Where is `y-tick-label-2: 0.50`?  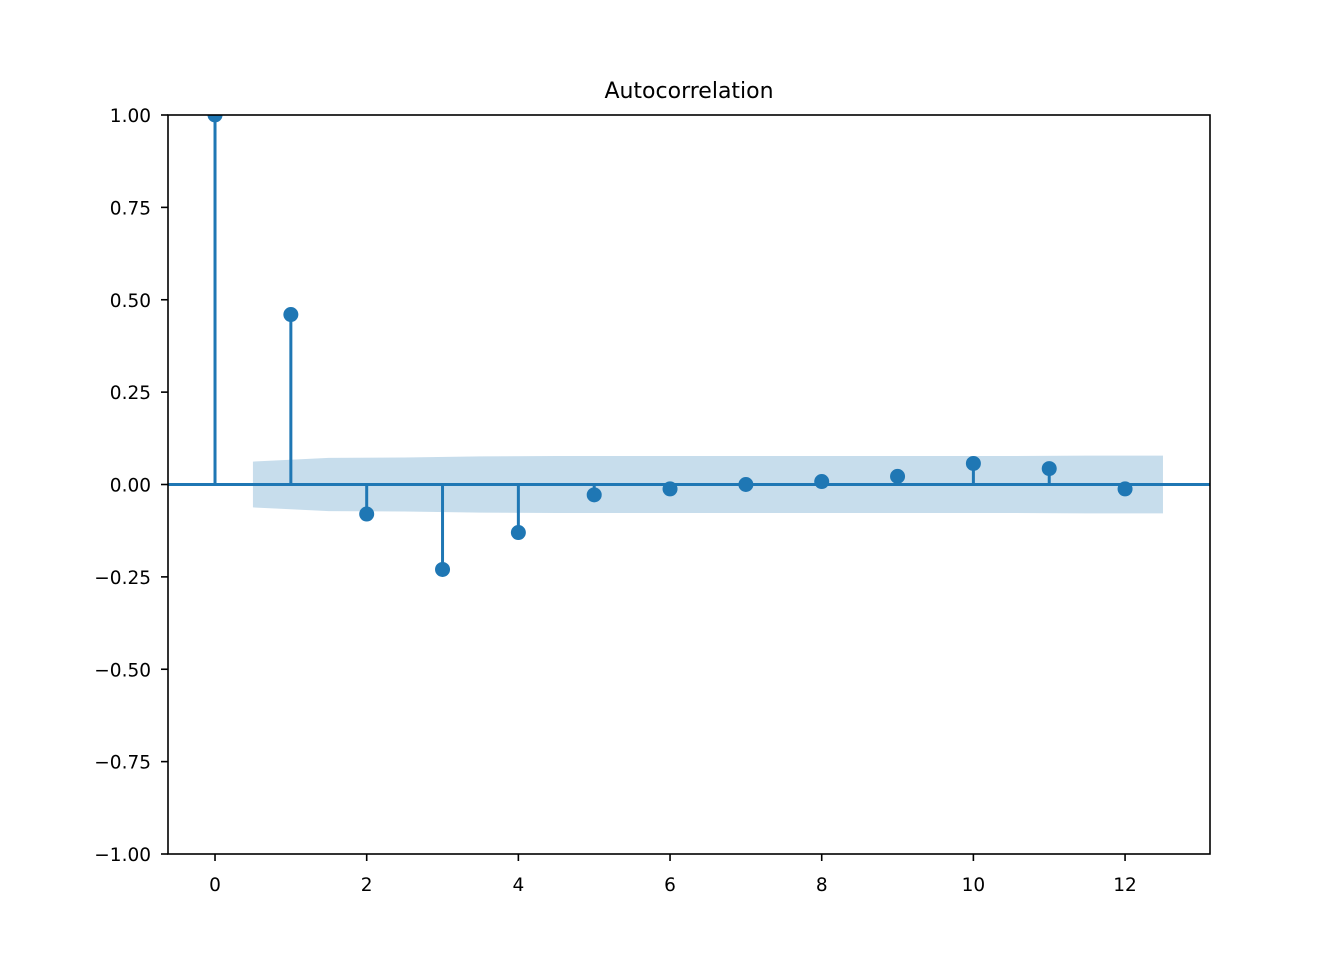
y-tick-label-2: 0.50 is located at coordinates (130, 301).